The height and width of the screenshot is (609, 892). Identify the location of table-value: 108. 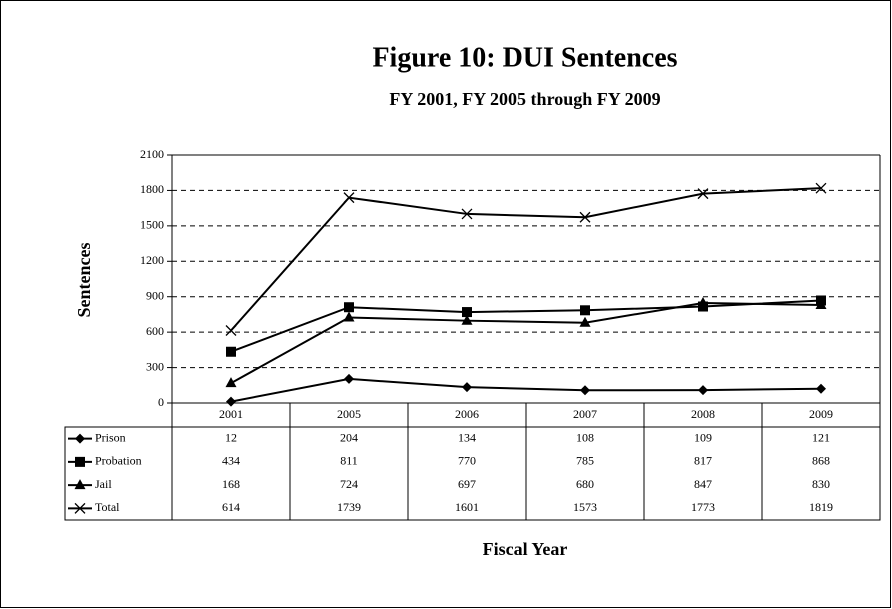
(585, 437).